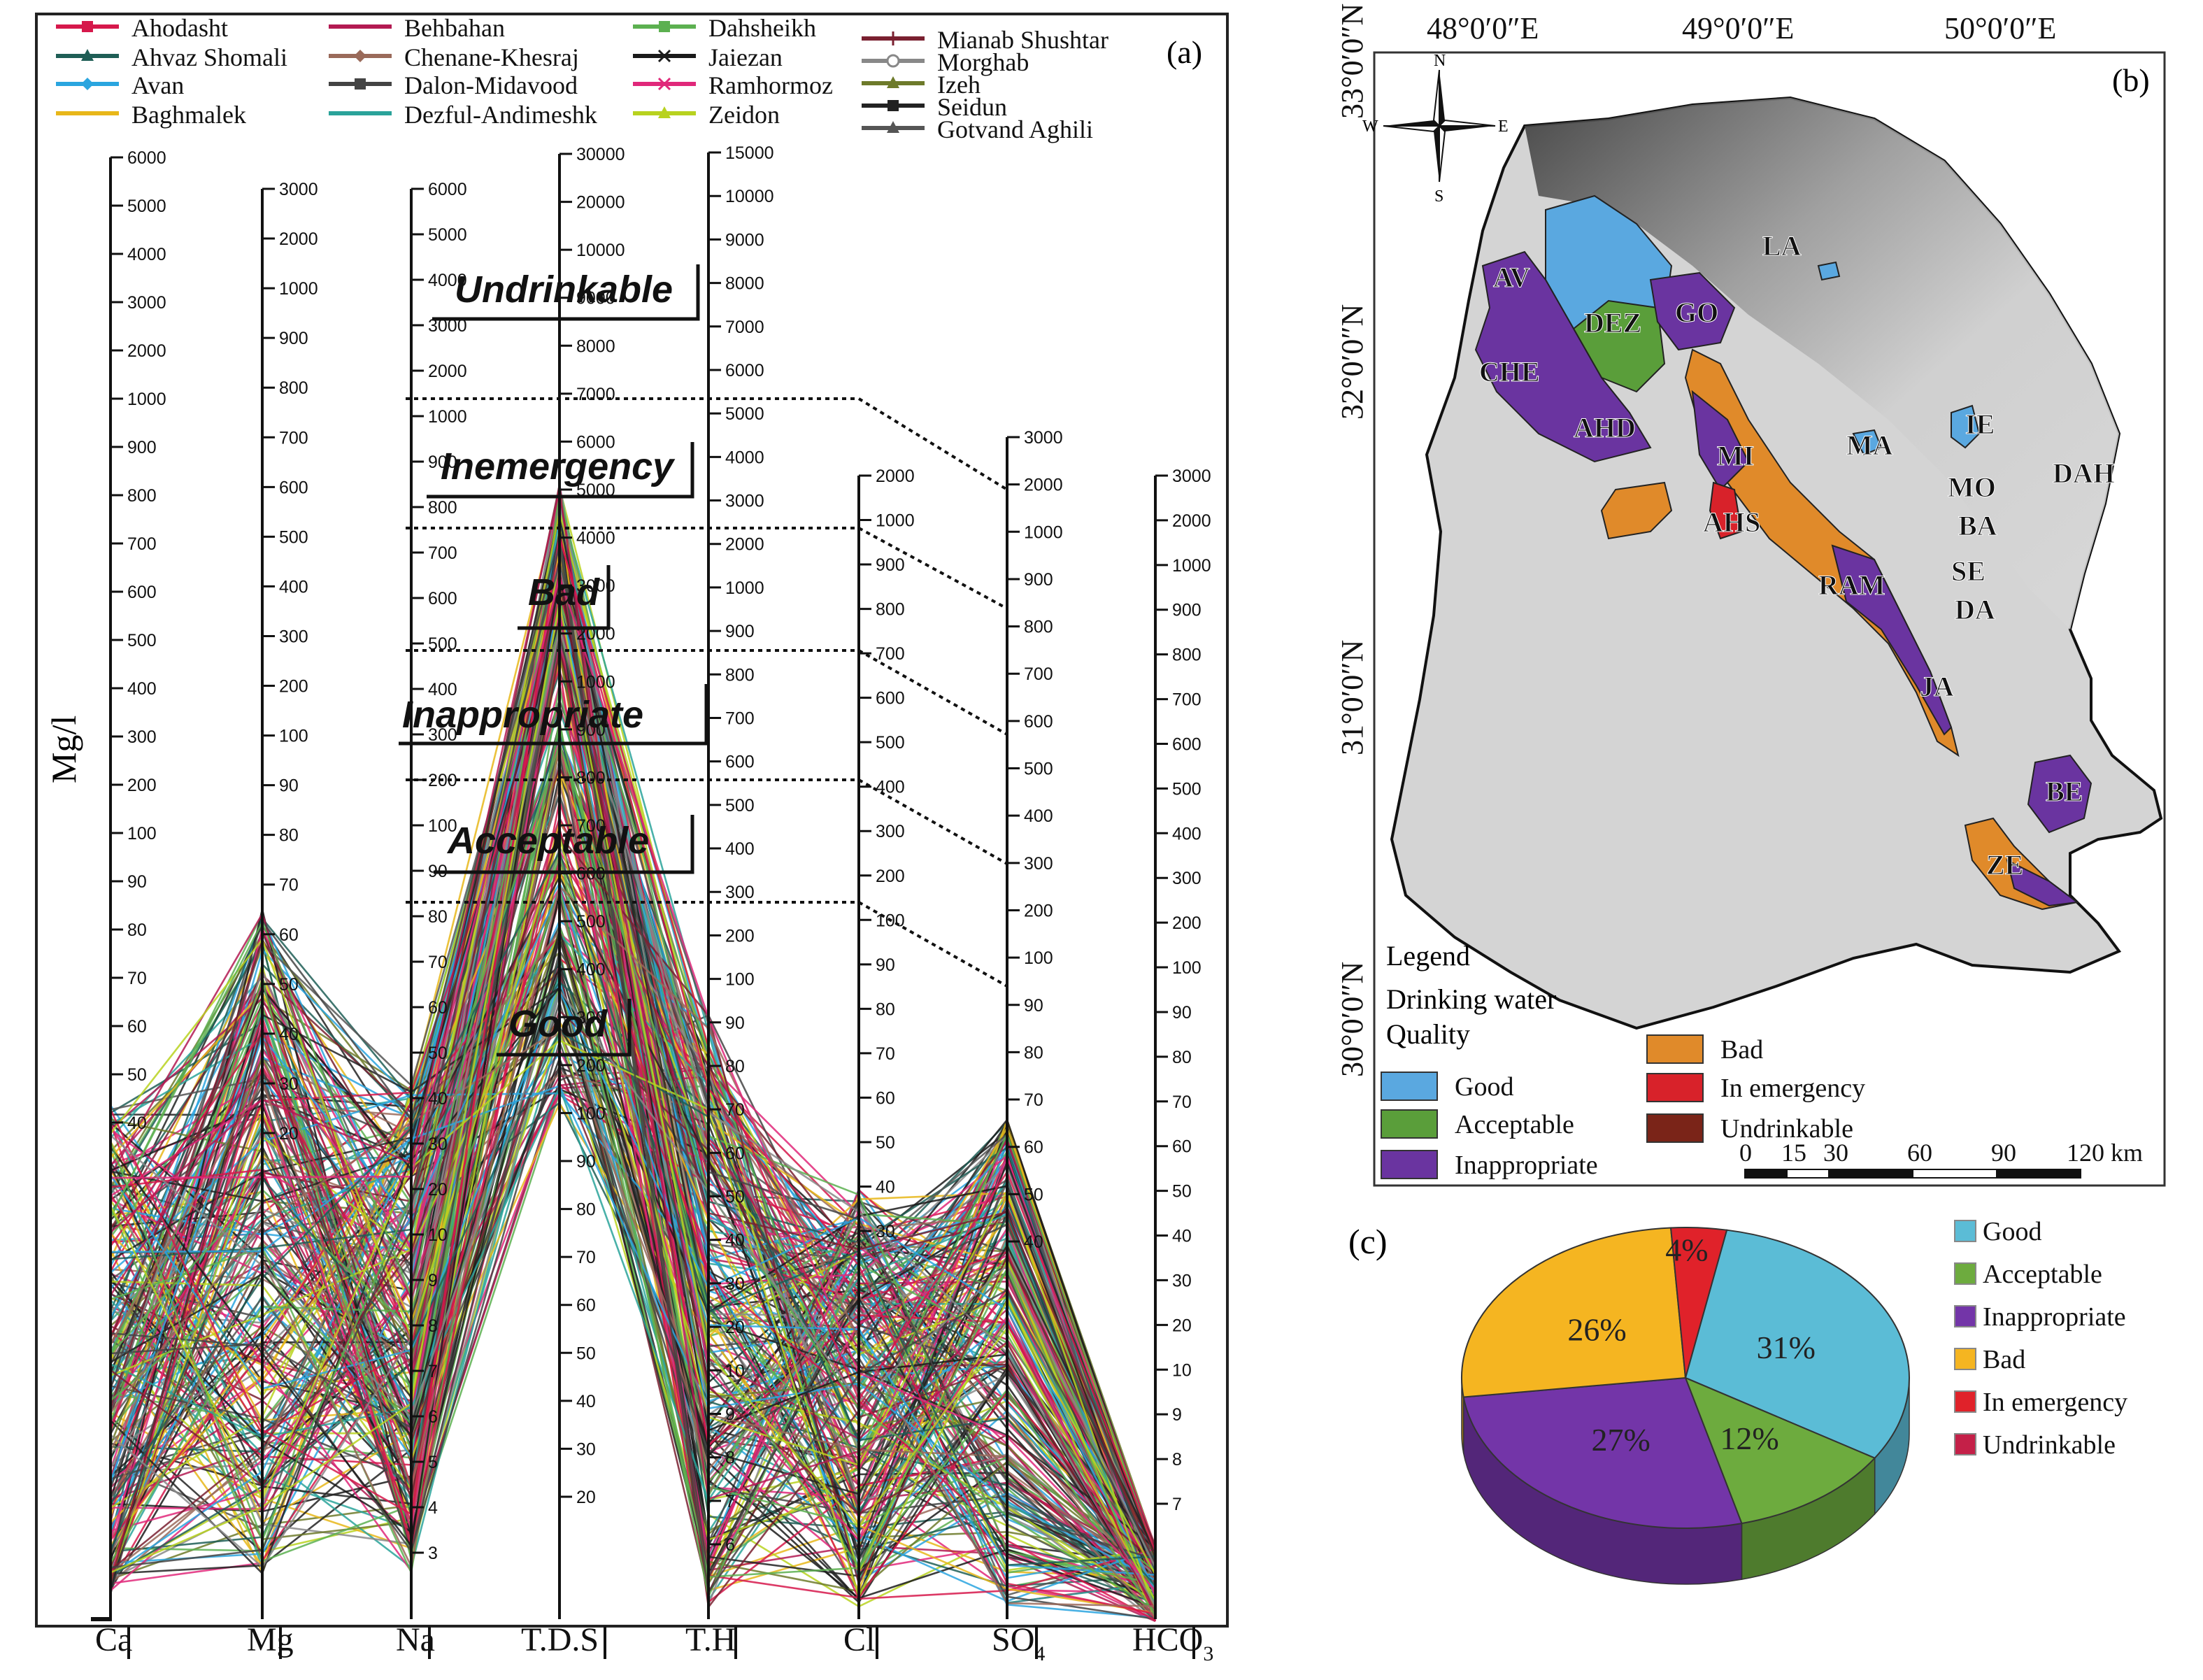 Image resolution: width=2203 pixels, height=1680 pixels. Describe the element at coordinates (1822, 363) in the screenshot. I see `mountain-relief` at that location.